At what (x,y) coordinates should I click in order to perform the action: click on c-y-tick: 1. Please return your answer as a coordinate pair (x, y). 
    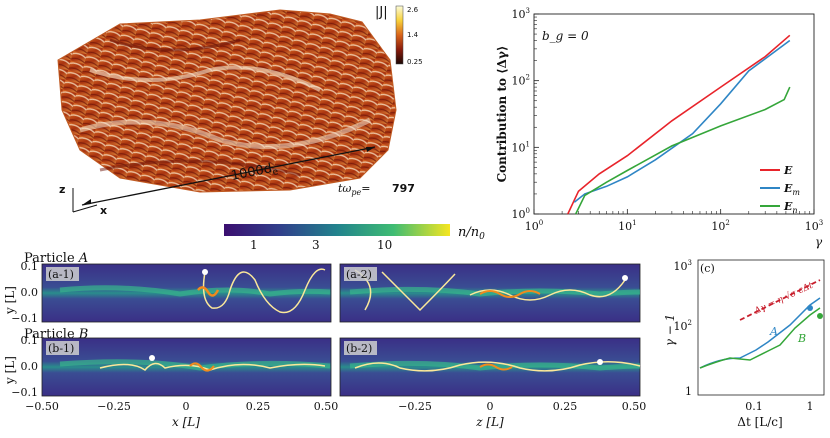
    Looking at the image, I should click on (688, 391).